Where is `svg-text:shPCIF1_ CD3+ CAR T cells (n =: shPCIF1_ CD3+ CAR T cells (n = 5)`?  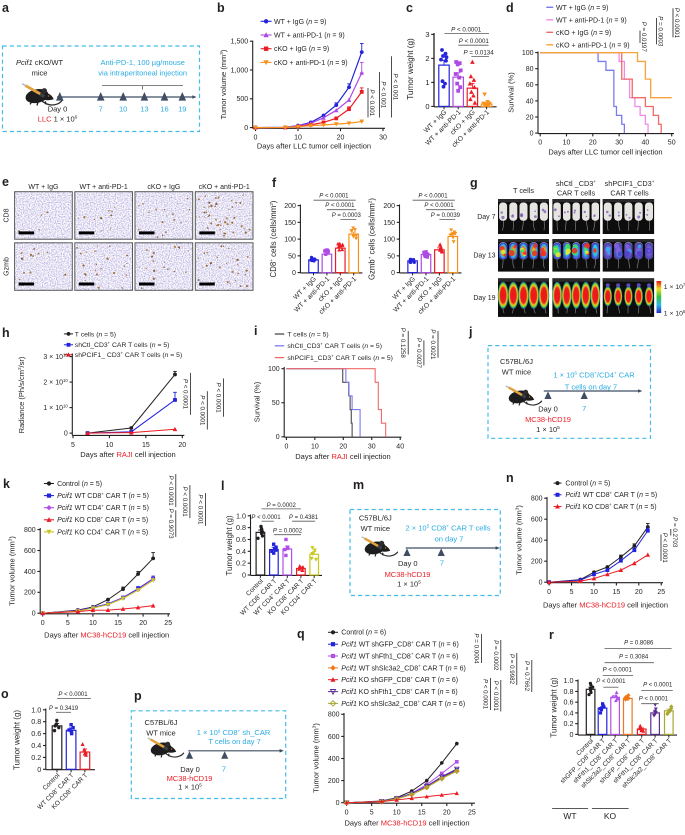 svg-text:shPCIF1_ CD3+ CAR T cells (n =: shPCIF1_ CD3+ CAR T cells (n = 5) is located at coordinates (128, 355).